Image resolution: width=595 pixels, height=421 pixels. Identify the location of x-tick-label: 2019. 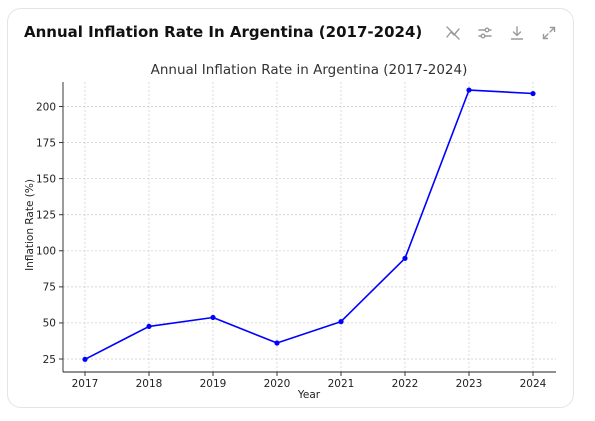
(213, 384).